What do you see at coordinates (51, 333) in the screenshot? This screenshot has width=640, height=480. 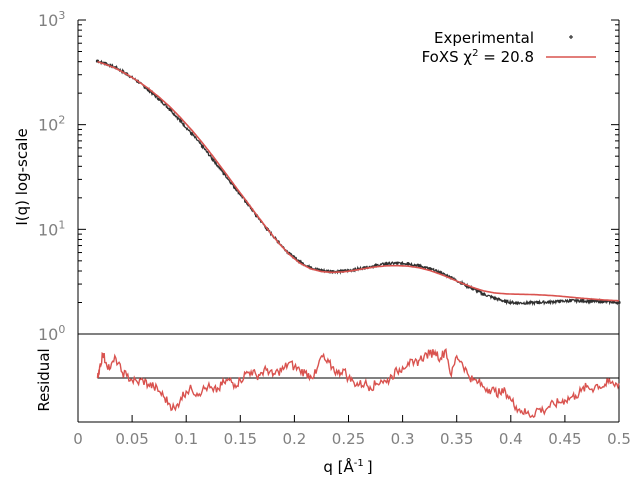 I see `main-y-tick-label: 10⁰` at bounding box center [51, 333].